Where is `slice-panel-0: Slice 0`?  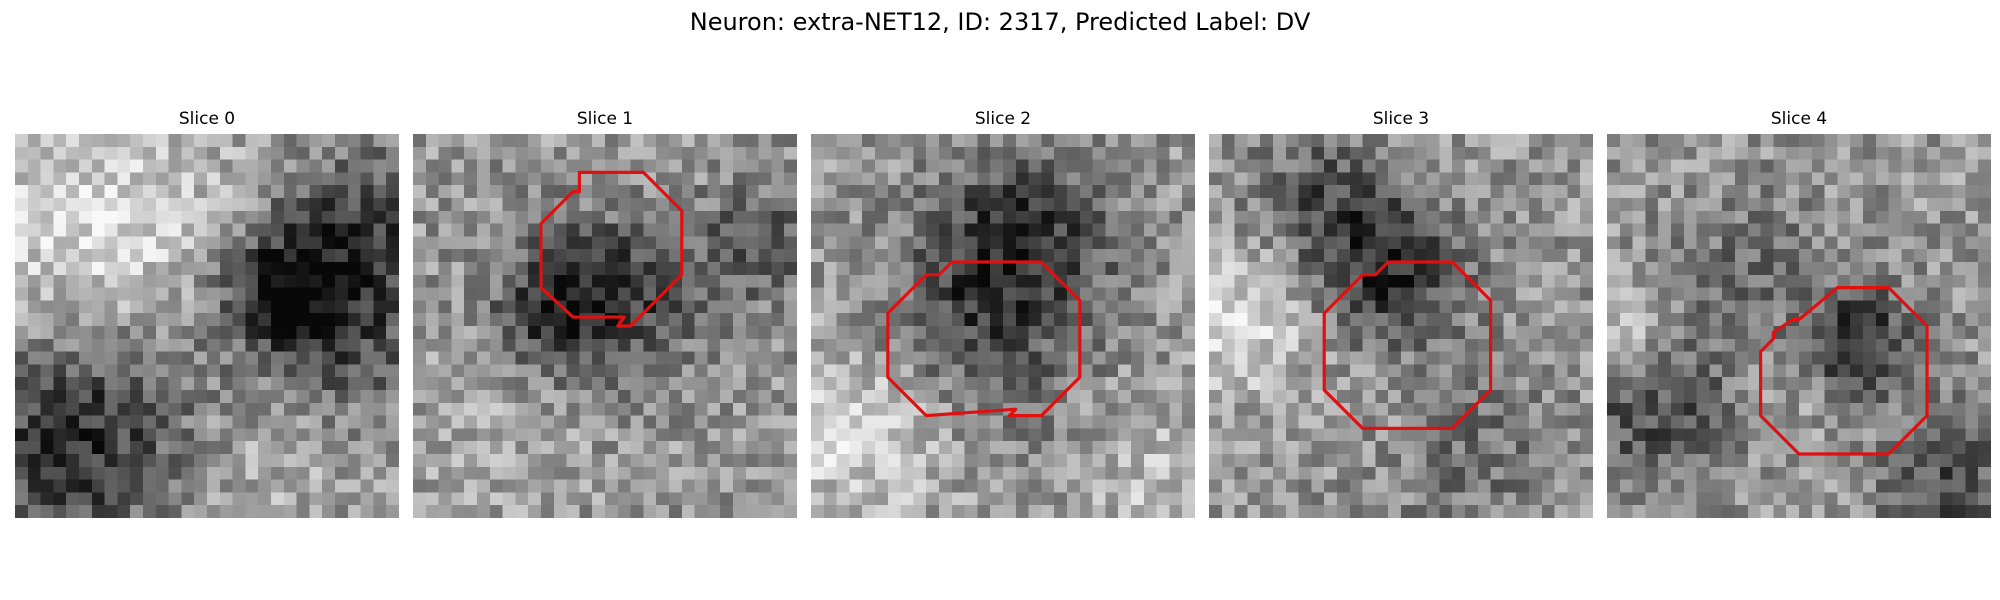
slice-panel-0: Slice 0 is located at coordinates (207, 313).